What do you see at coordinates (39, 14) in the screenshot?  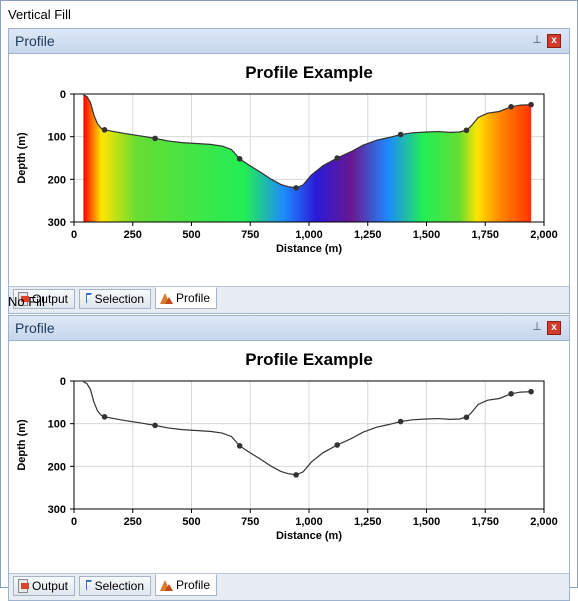 I see `section-label-vertical-fill: Vertical Fill` at bounding box center [39, 14].